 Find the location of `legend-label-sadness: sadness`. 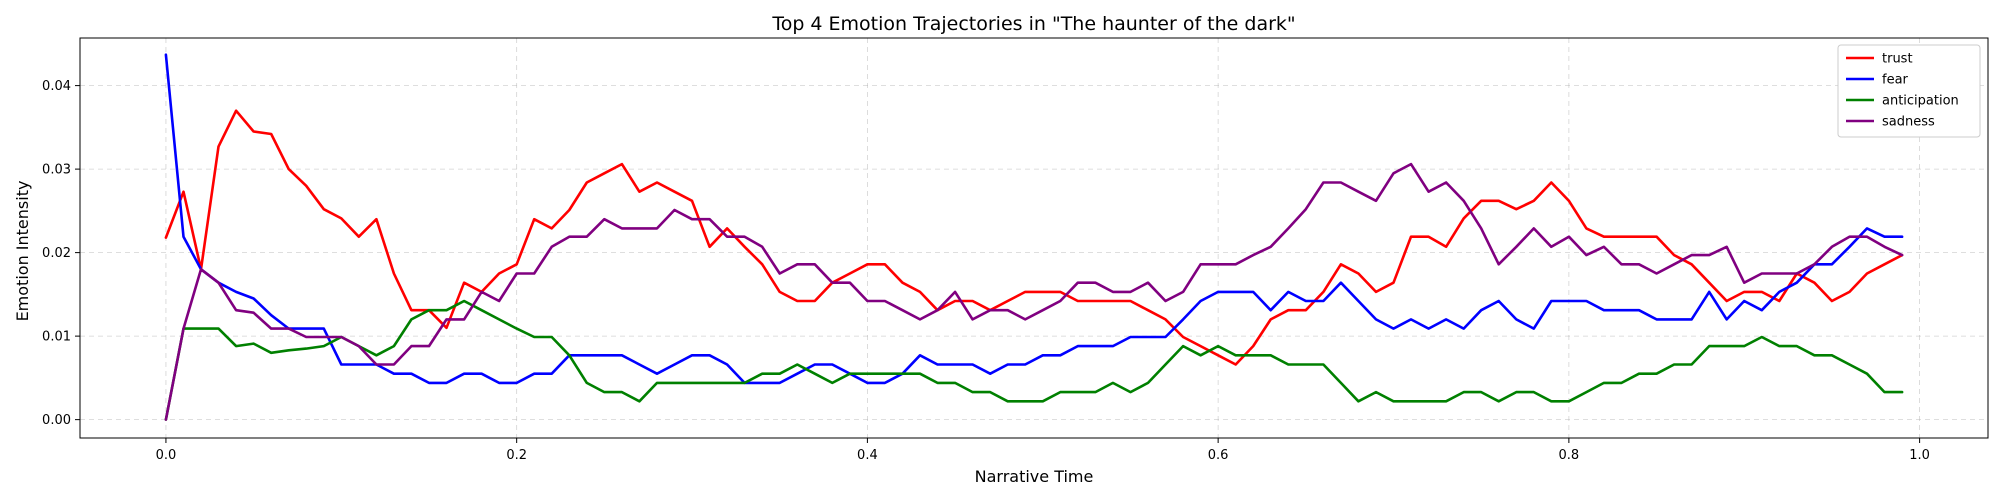

legend-label-sadness: sadness is located at coordinates (1908, 122).